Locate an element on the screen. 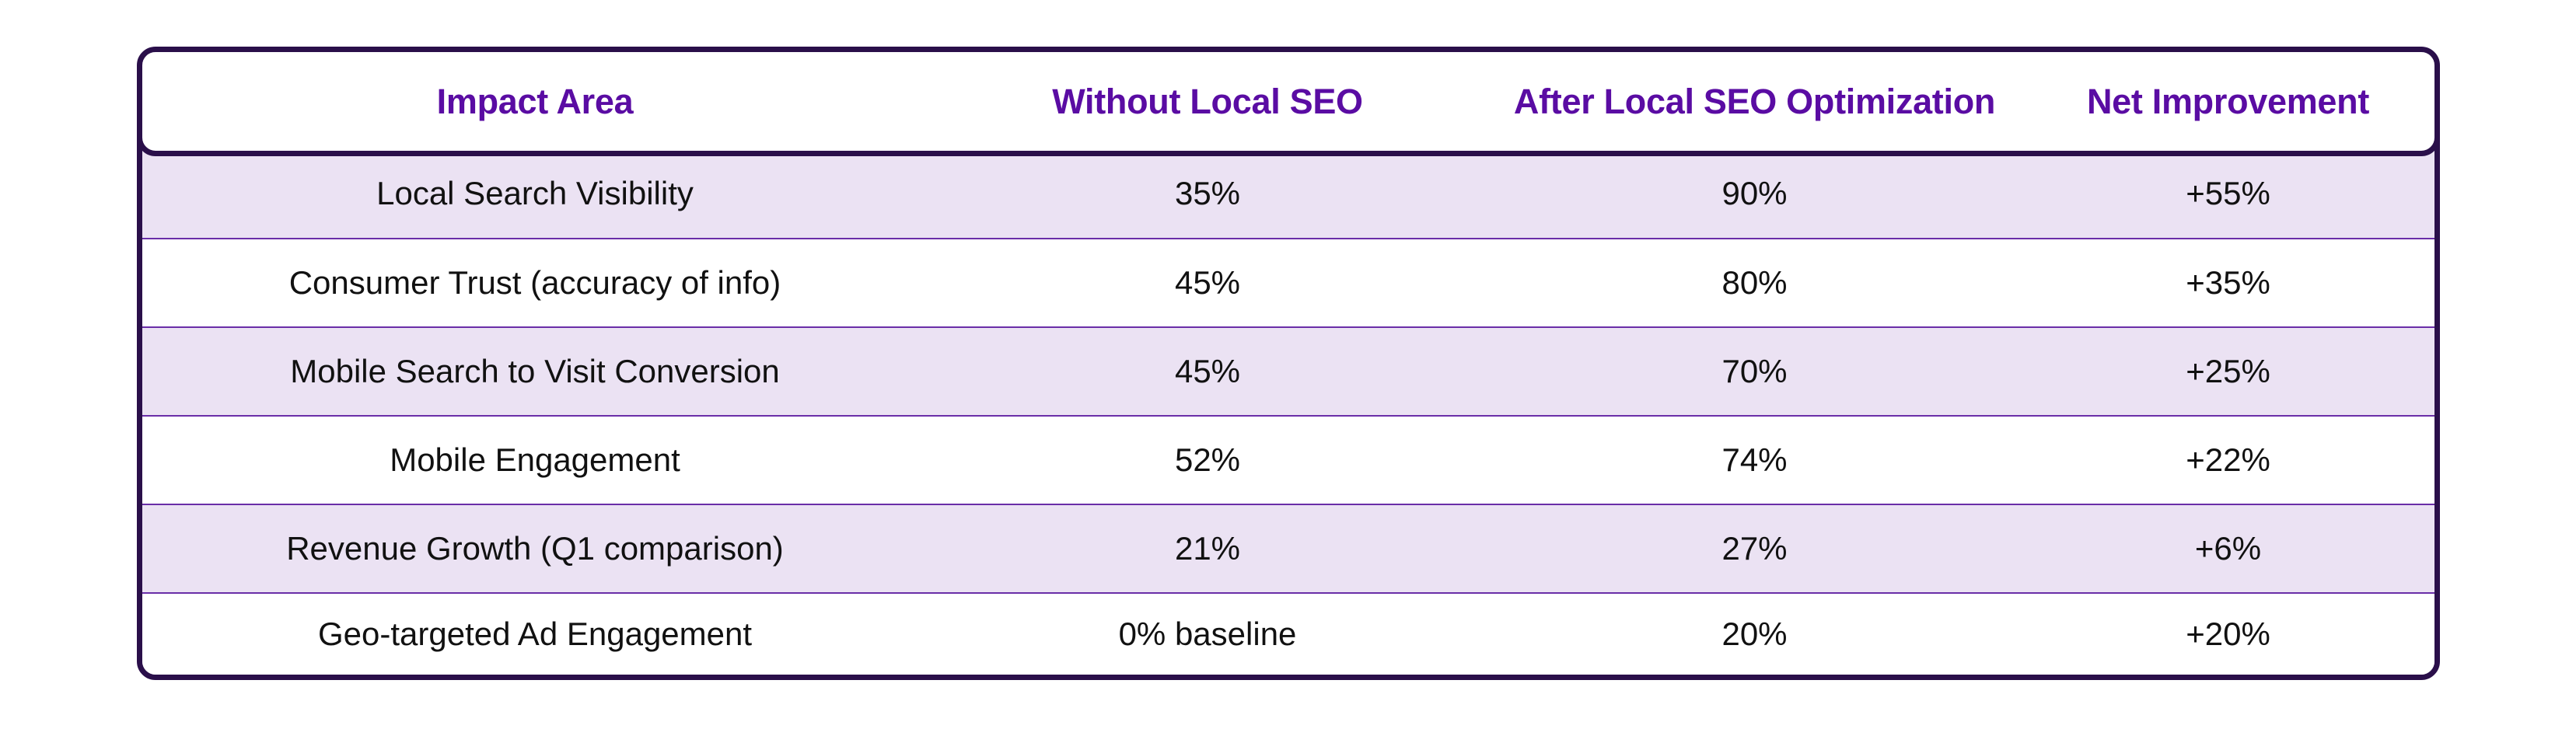 This screenshot has height=729, width=2576. cell-impact-area: Mobile Engagement is located at coordinates (535, 459).